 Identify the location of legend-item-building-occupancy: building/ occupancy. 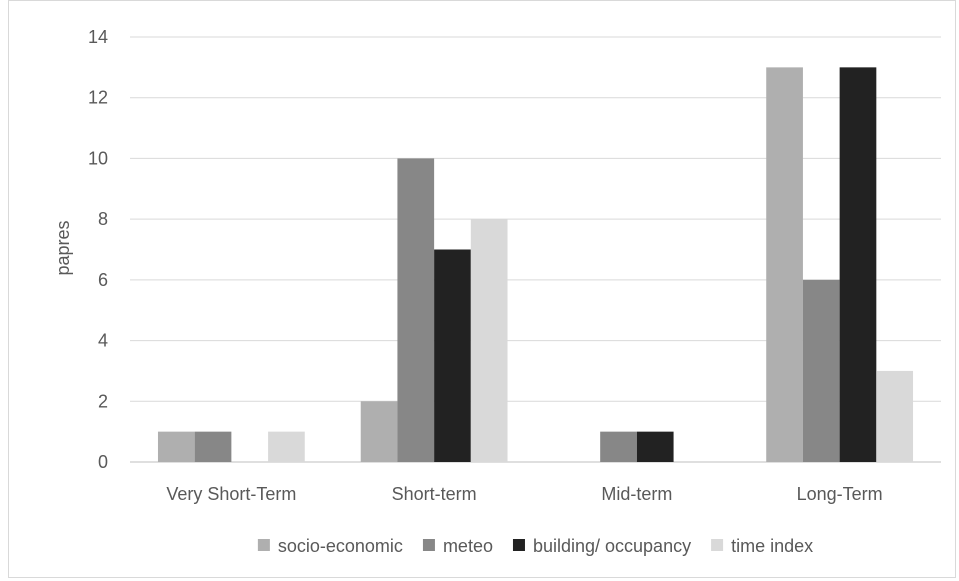
(601, 546).